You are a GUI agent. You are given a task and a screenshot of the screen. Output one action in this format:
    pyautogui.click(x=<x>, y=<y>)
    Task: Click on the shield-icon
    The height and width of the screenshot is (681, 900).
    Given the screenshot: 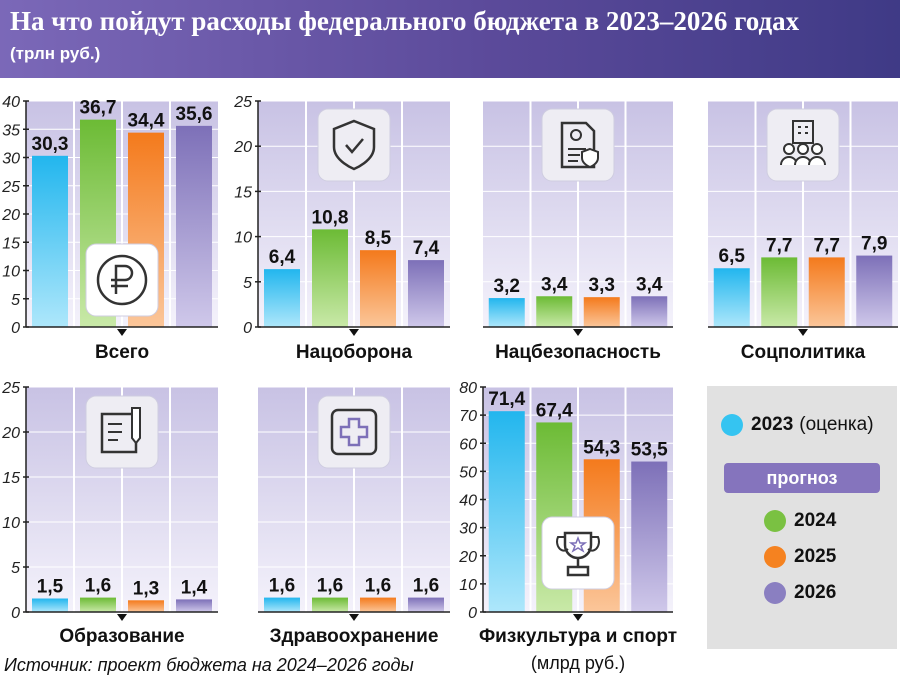 What is the action you would take?
    pyautogui.click(x=354, y=145)
    